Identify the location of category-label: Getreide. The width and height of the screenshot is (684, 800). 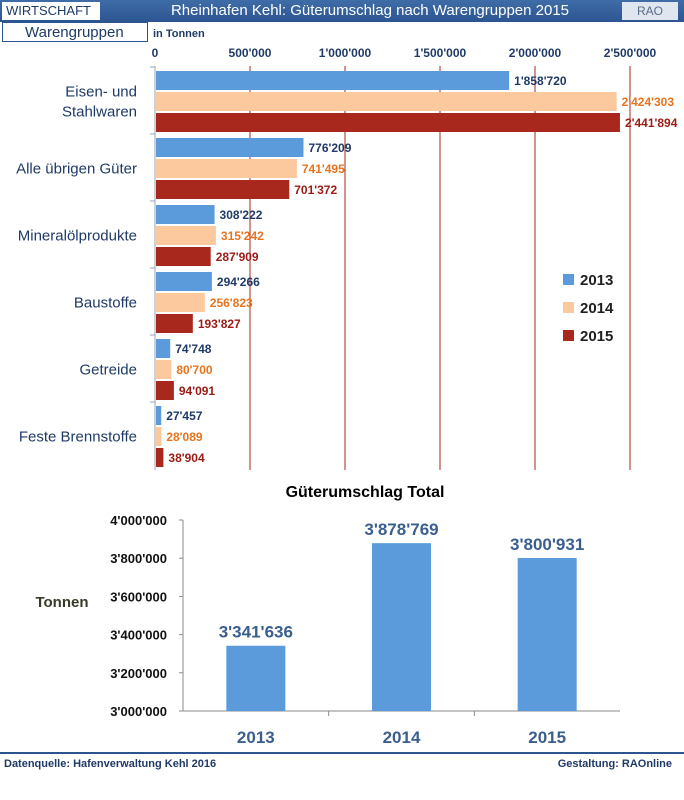
(108, 370).